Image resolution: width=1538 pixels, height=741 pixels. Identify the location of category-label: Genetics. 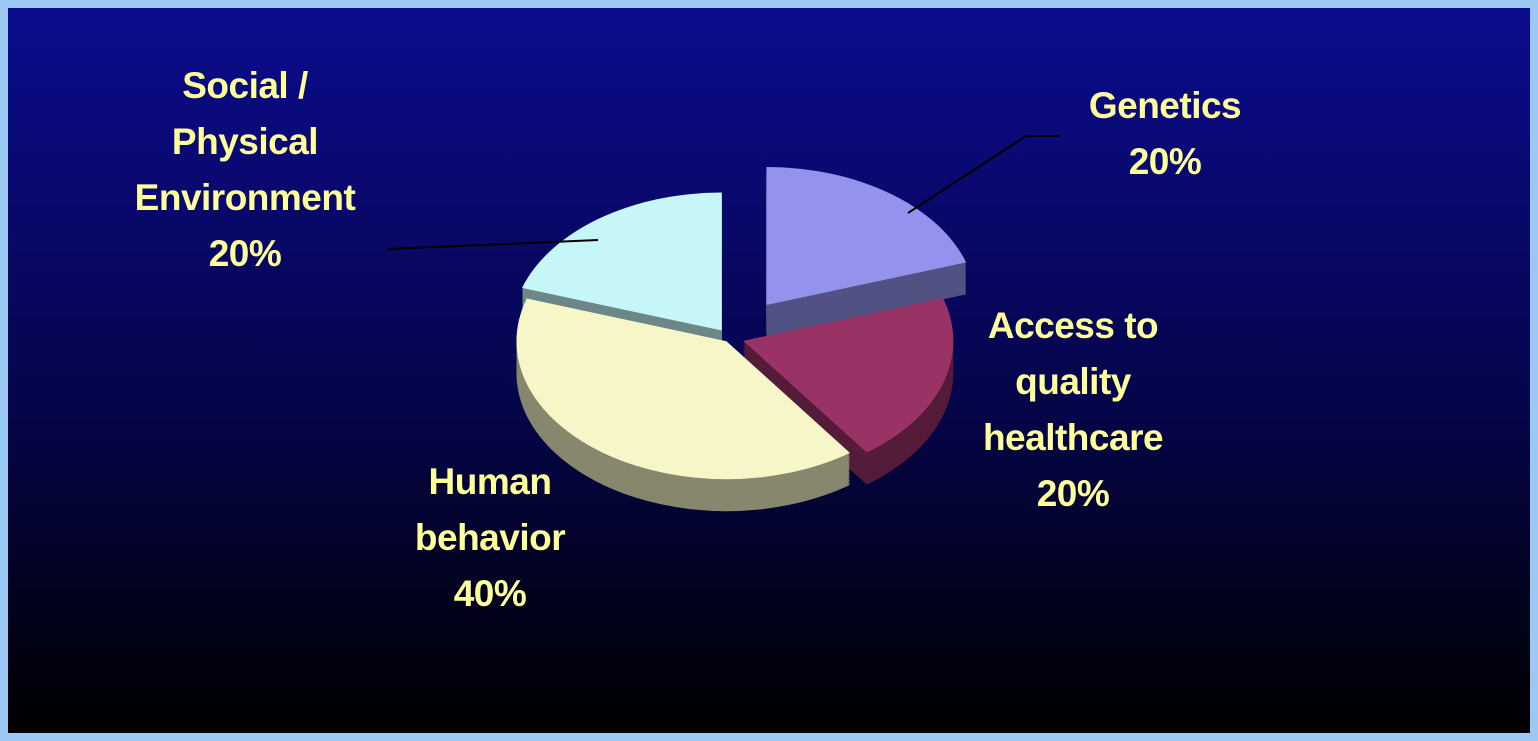
(1165, 105).